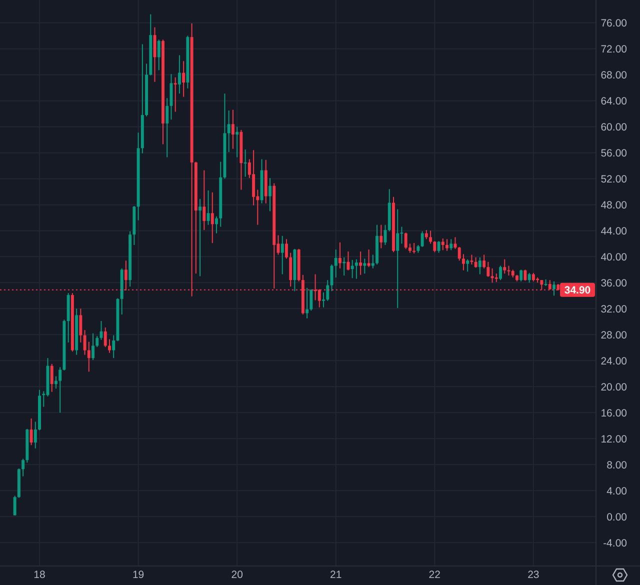 This screenshot has height=585, width=640. Describe the element at coordinates (614, 153) in the screenshot. I see `y-tick-label: 56.00` at that location.